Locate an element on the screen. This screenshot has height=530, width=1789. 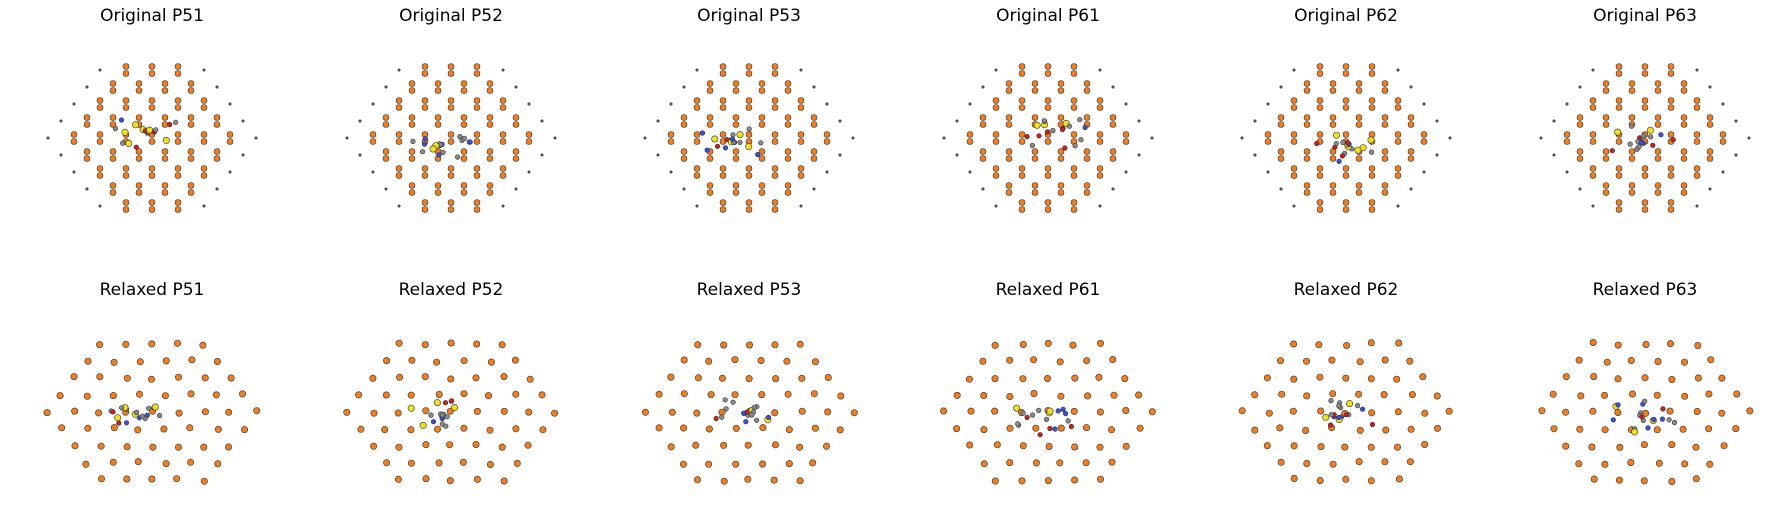
panel-title: Original P51 is located at coordinates (152, 16).